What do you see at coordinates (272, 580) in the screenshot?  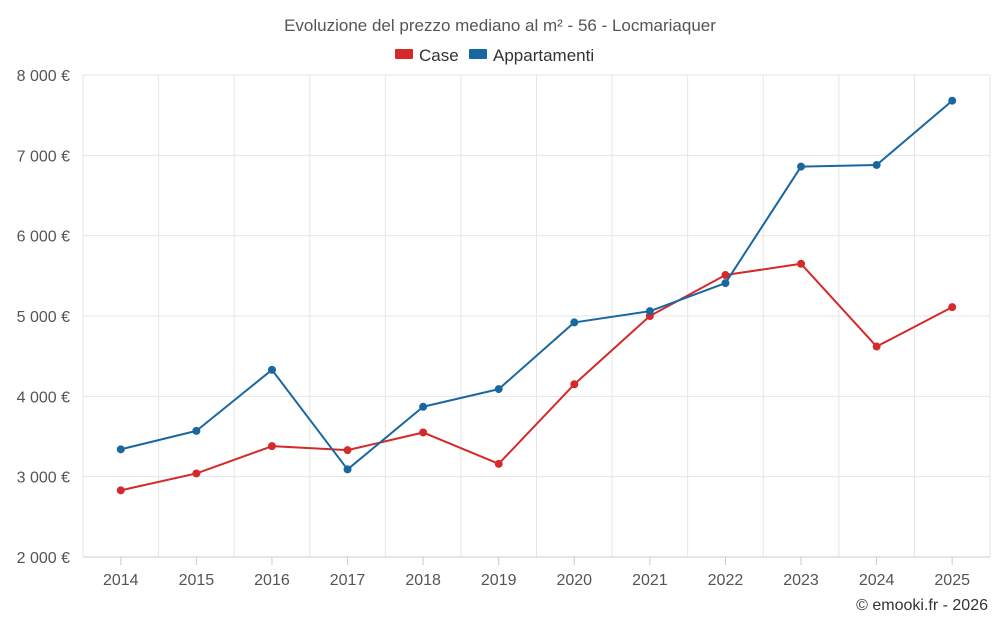 I see `x-tick-label: 2016` at bounding box center [272, 580].